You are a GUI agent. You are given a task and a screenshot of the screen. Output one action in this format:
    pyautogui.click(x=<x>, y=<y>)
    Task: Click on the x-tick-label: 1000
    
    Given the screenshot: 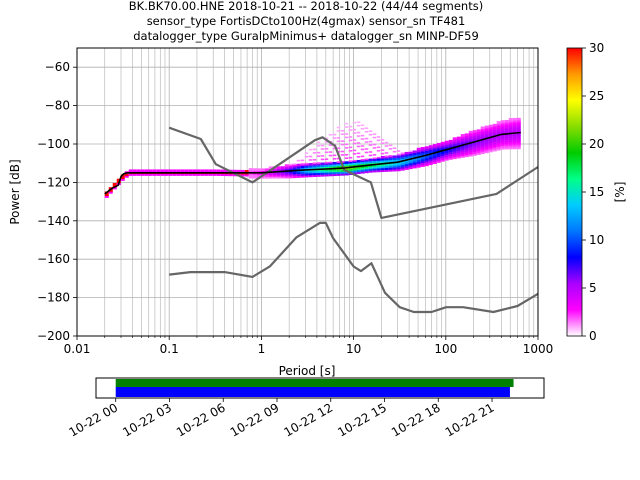 What is the action you would take?
    pyautogui.click(x=538, y=349)
    